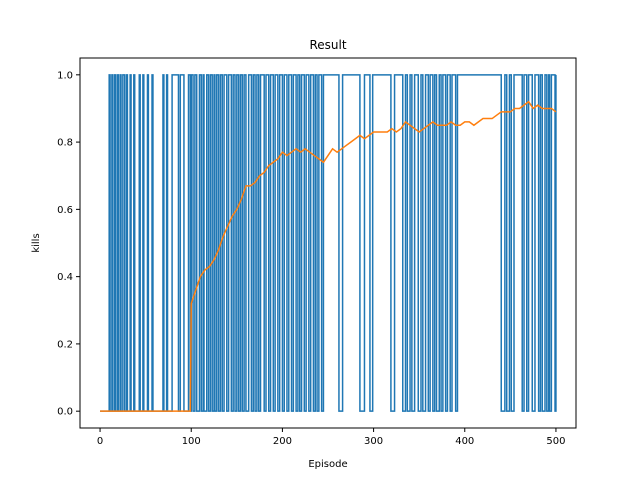  What do you see at coordinates (327, 464) in the screenshot?
I see `x-axis-label: Episode` at bounding box center [327, 464].